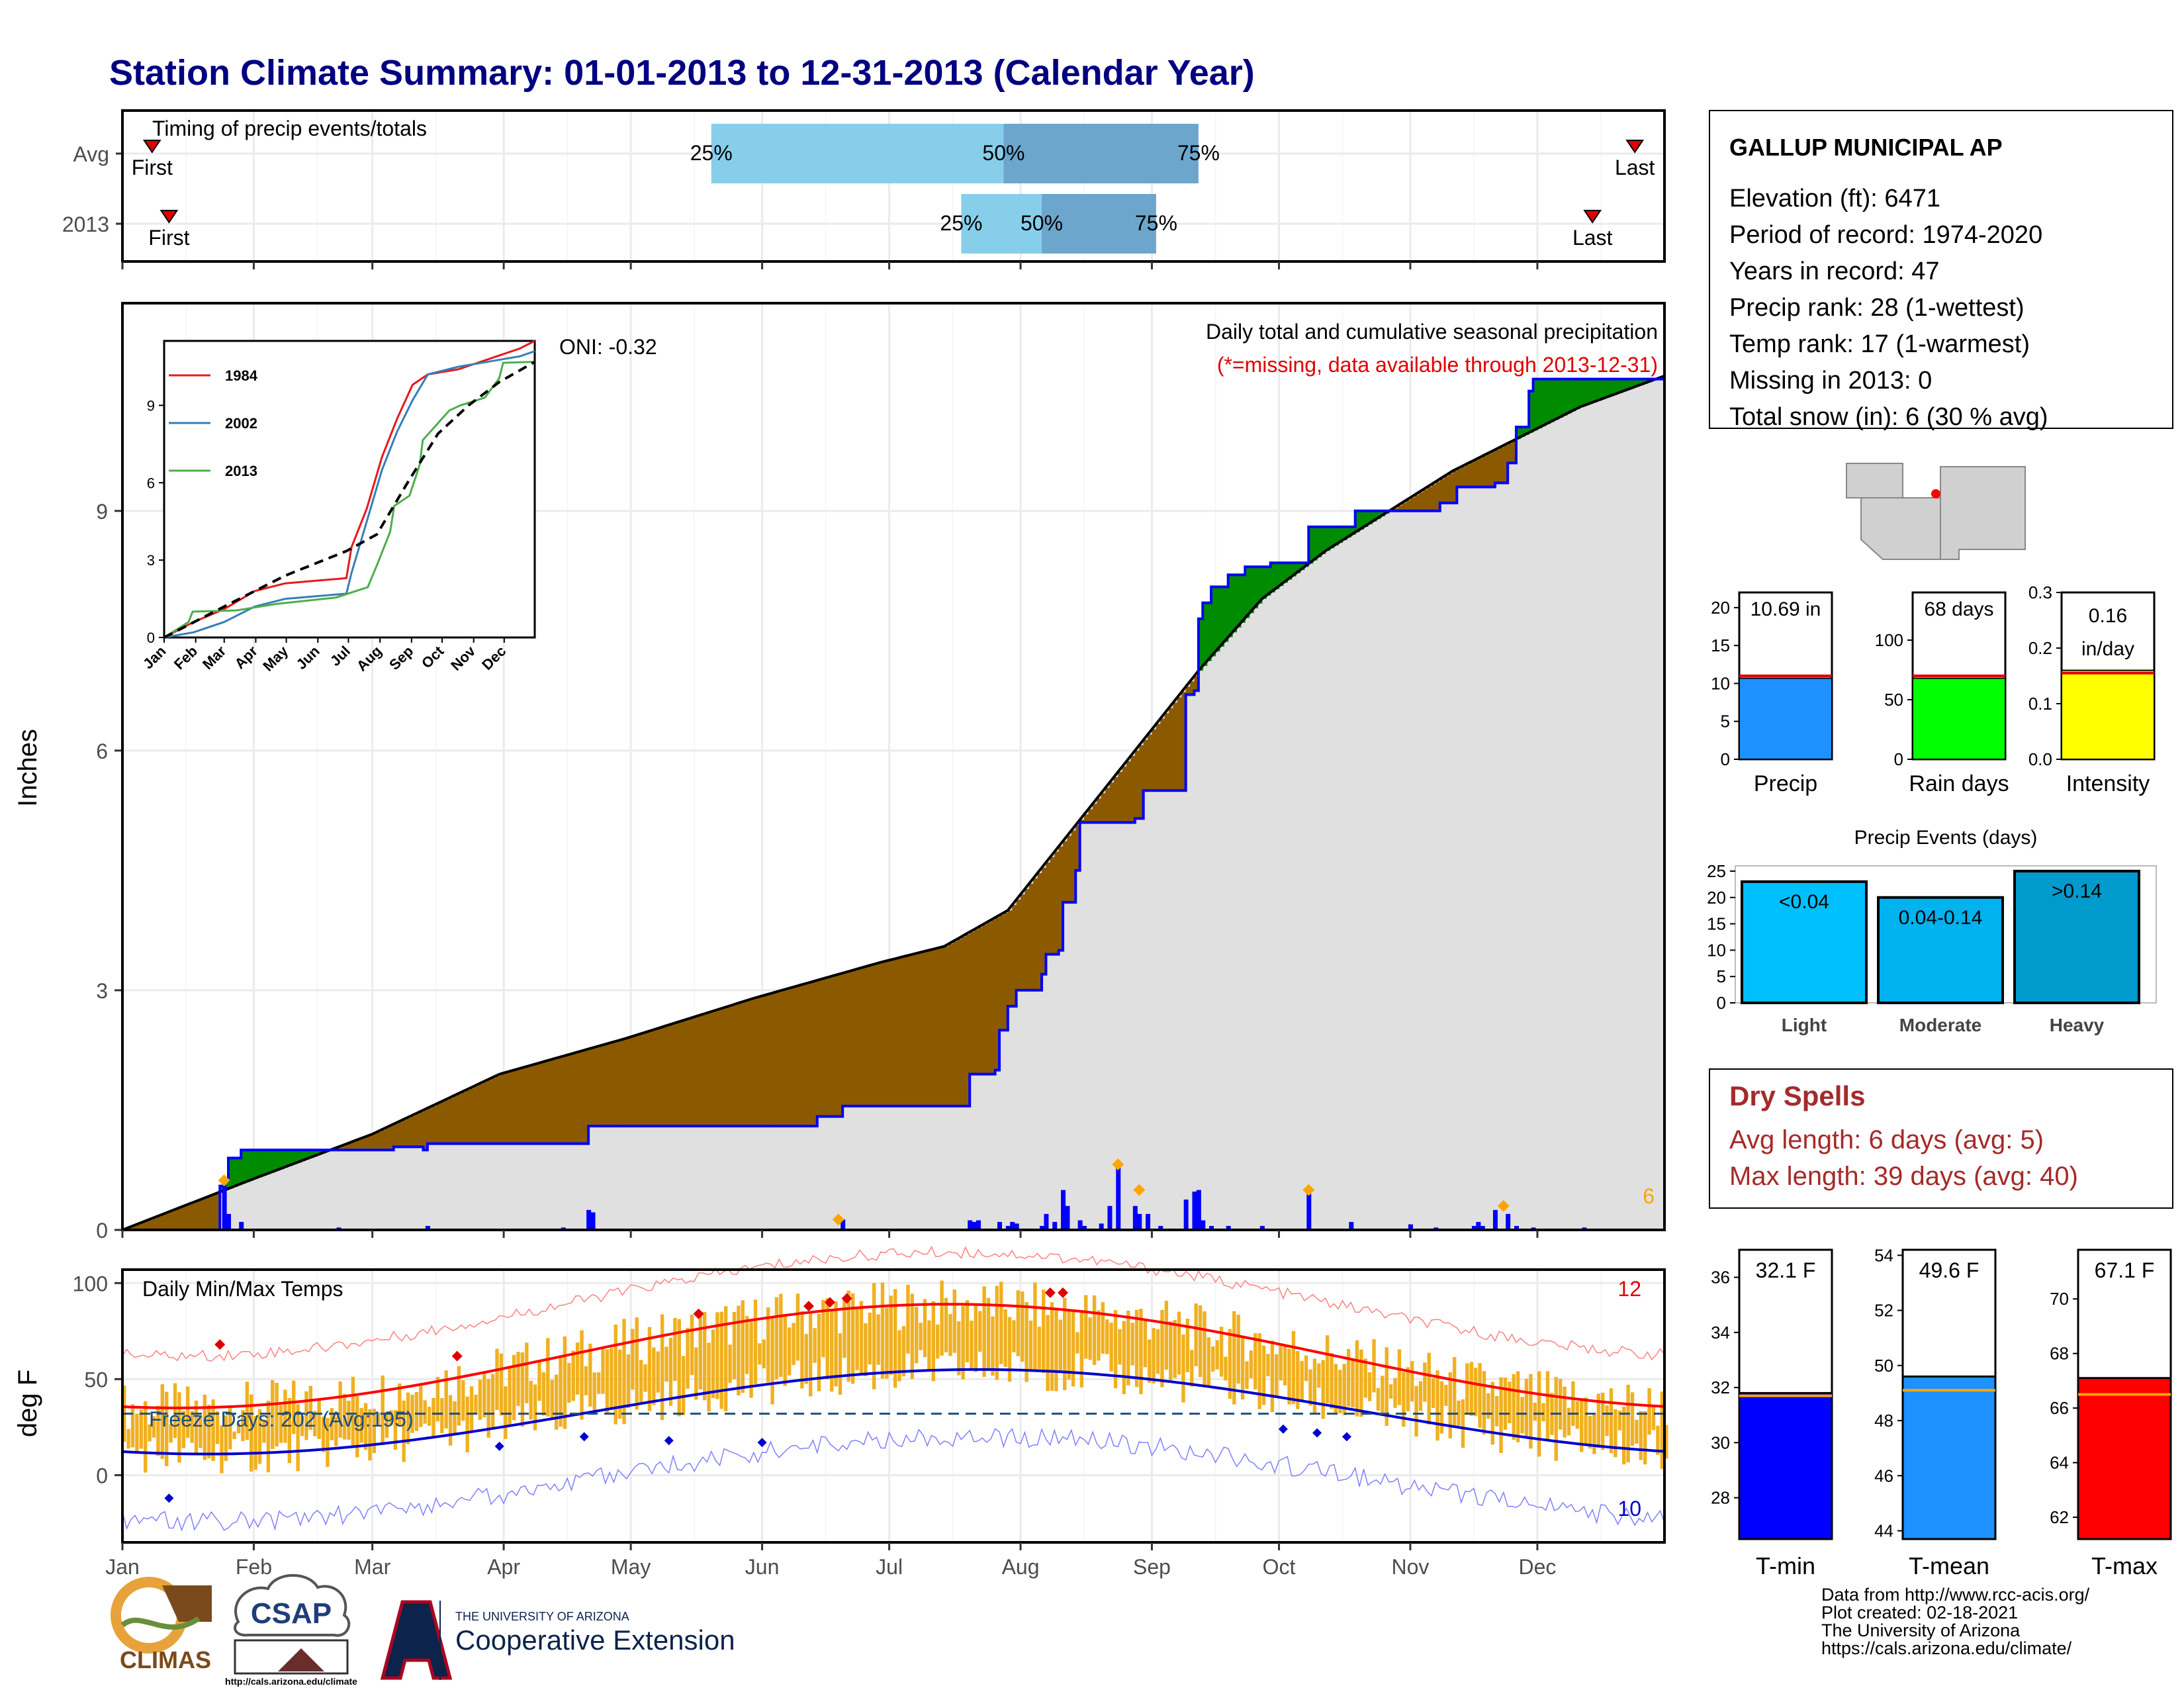 The image size is (2184, 1688). I want to click on record-high-marker, so click(829, 1302).